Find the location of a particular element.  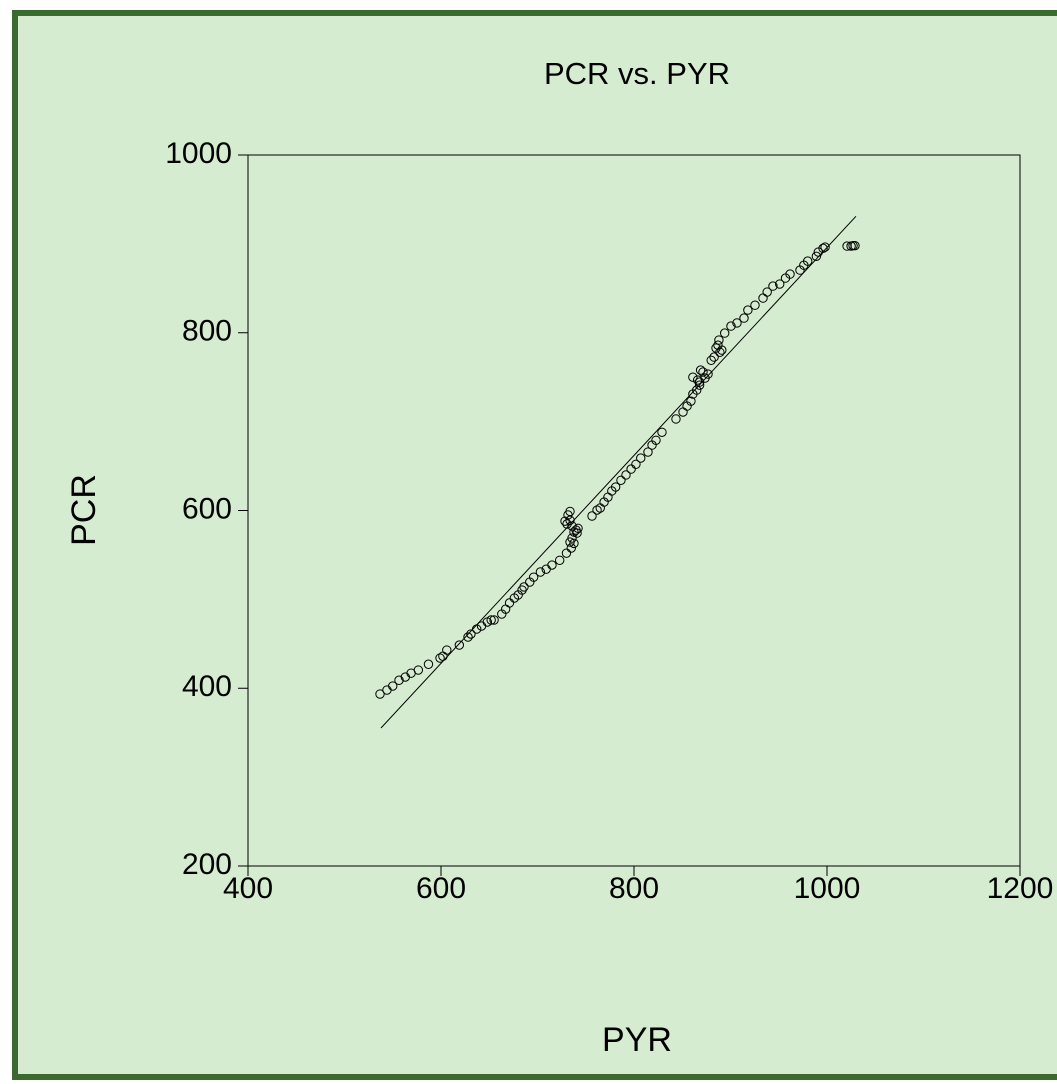

x-tick-label: 1200 is located at coordinates (1020, 888).